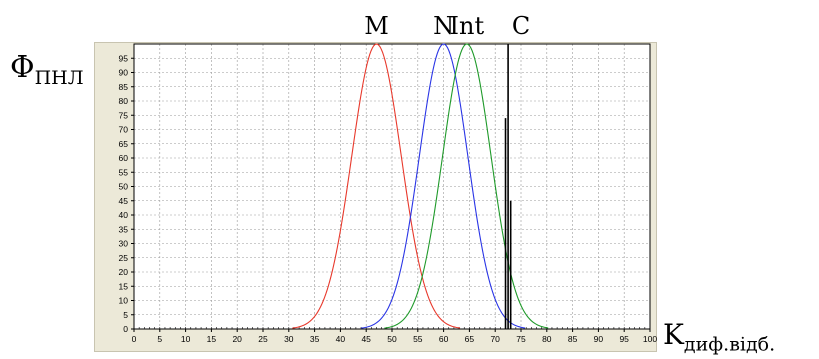 The height and width of the screenshot is (359, 819). I want to click on x-tick-label: 45, so click(366, 339).